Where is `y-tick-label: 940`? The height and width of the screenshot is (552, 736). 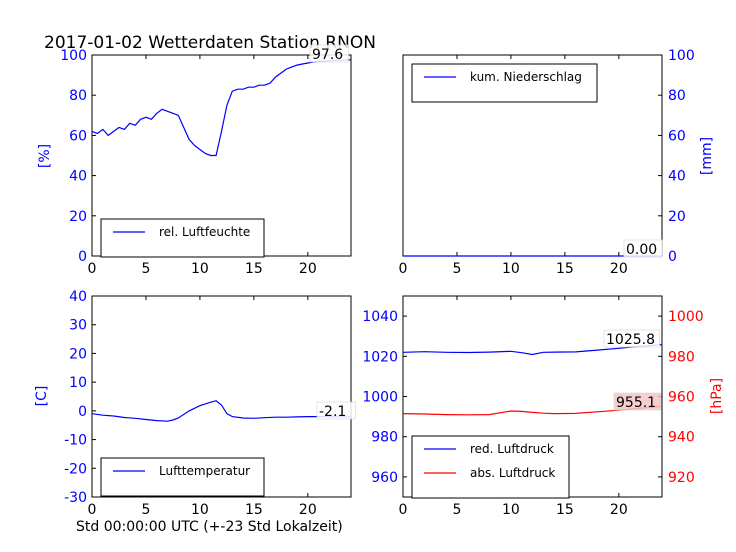
y-tick-label: 940 is located at coordinates (681, 438).